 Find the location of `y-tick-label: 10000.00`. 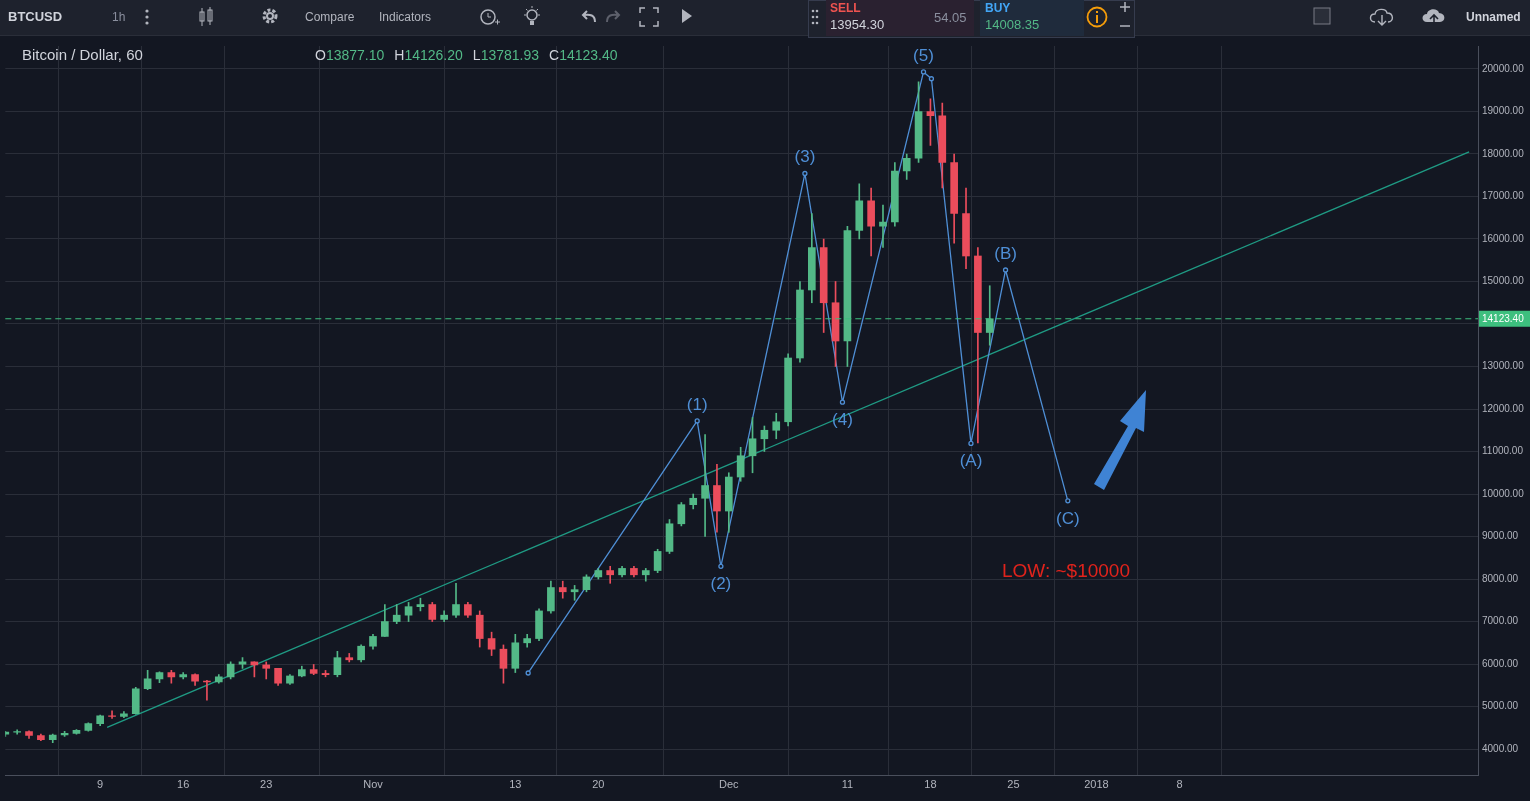

y-tick-label: 10000.00 is located at coordinates (1503, 493).